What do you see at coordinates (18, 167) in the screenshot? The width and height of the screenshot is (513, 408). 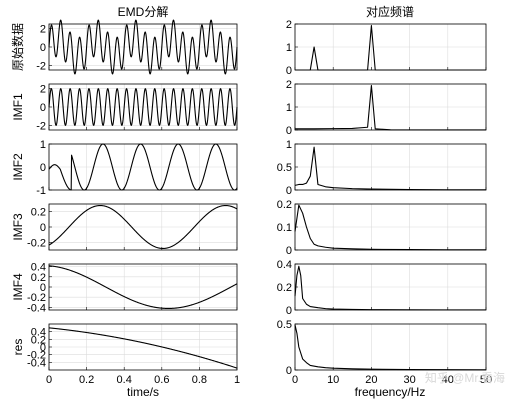 I see `y-axis-label: IMF2` at bounding box center [18, 167].